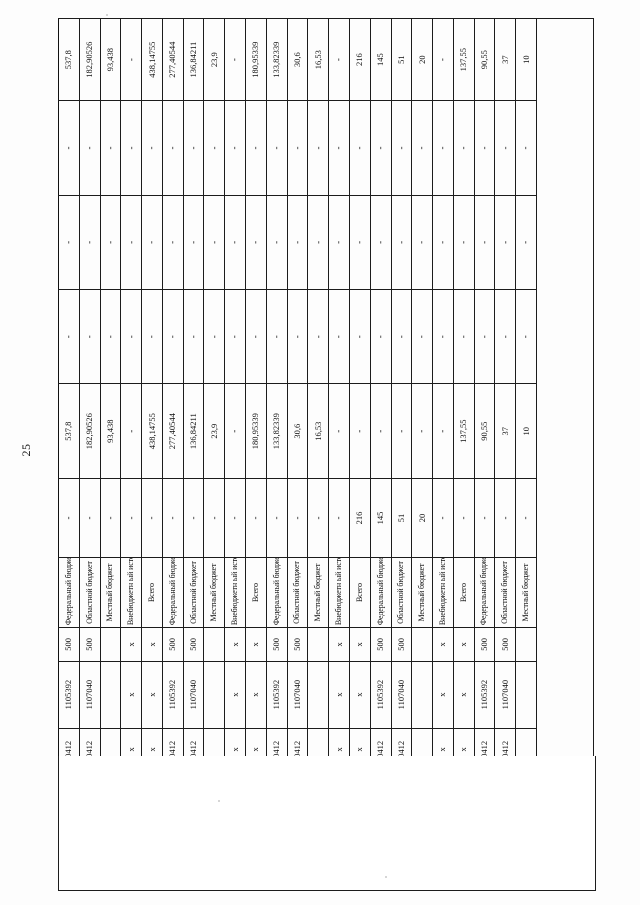  Describe the element at coordinates (422, 518) in the screenshot. I see `value-cell: 20` at that location.